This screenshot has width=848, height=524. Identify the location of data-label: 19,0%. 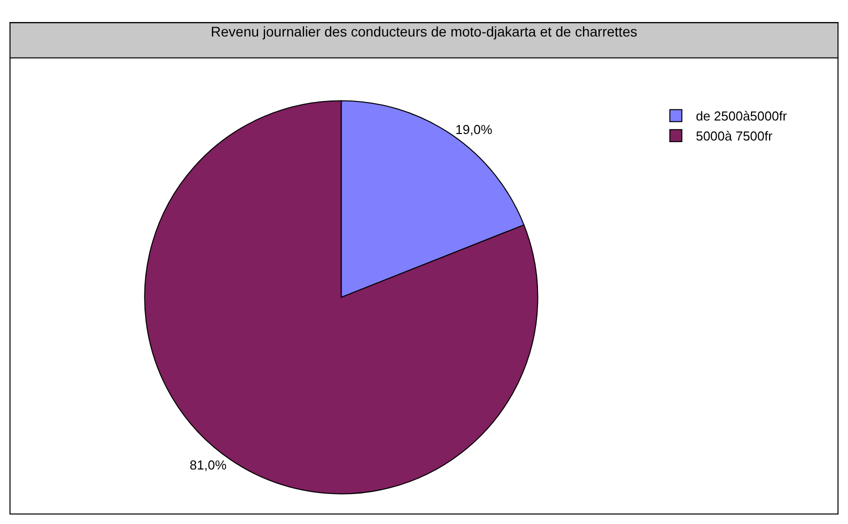
(474, 130).